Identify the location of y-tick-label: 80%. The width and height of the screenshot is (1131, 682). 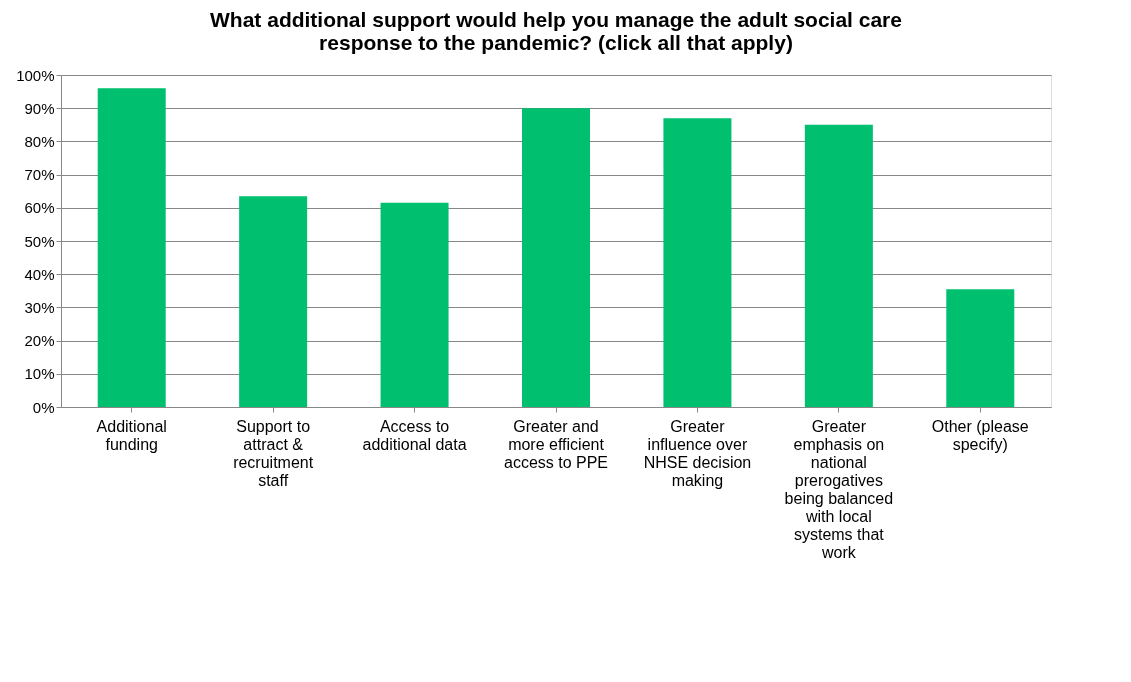
(39, 141).